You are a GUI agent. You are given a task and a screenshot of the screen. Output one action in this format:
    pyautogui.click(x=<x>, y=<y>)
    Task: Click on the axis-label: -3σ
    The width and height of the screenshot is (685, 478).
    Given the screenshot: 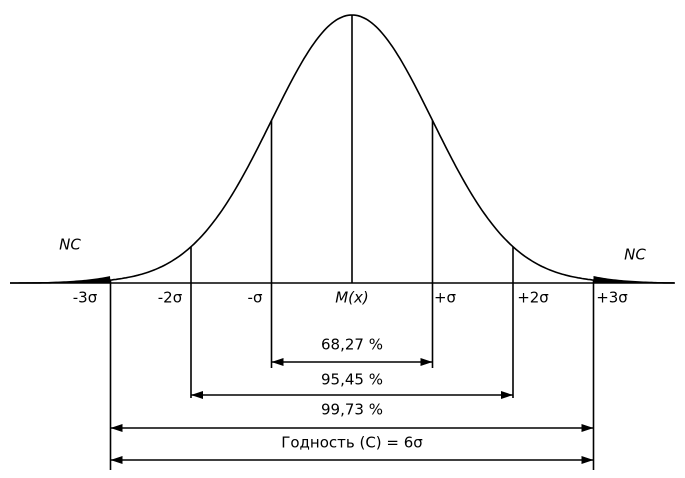 What is the action you would take?
    pyautogui.click(x=85, y=298)
    